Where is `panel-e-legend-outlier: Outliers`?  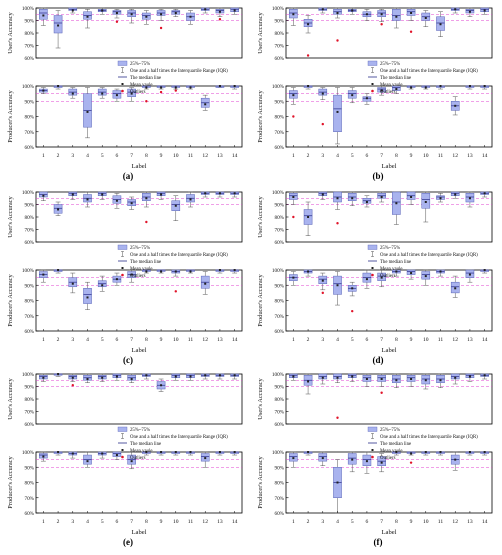 panel-e-legend-outlier: Outliers is located at coordinates (133, 458).